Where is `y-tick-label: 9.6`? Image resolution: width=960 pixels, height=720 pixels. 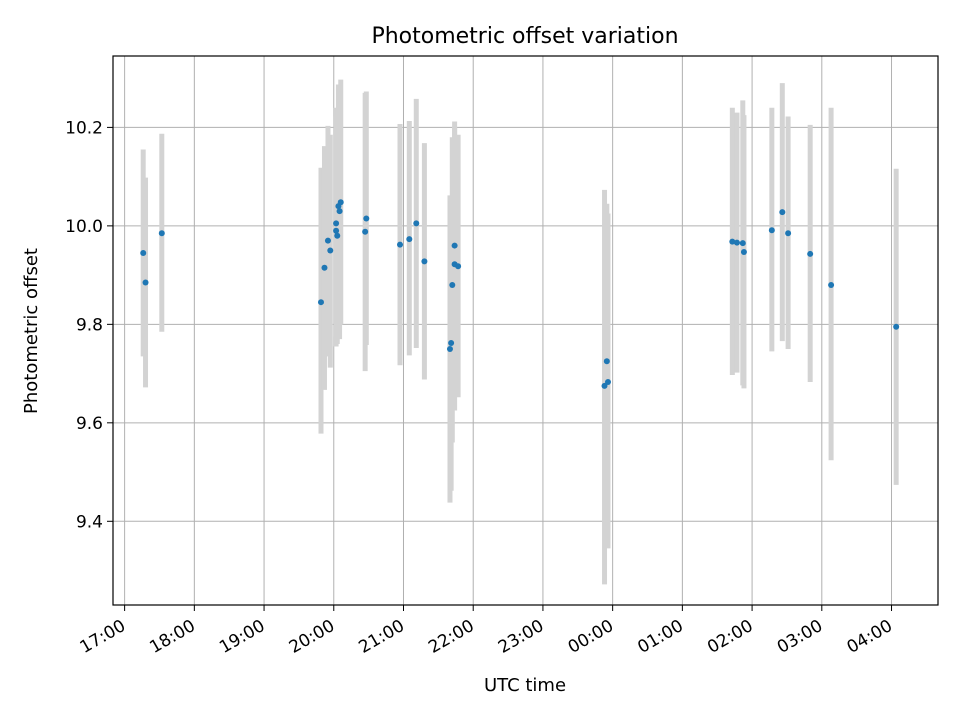 y-tick-label: 9.6 is located at coordinates (89, 424).